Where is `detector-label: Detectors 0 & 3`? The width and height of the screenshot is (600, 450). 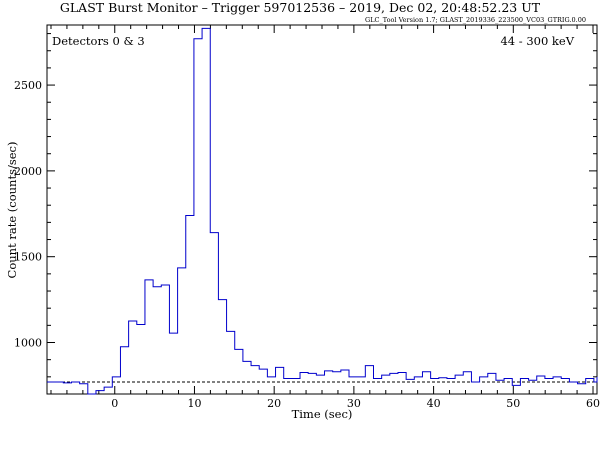 detector-label: Detectors 0 & 3 is located at coordinates (98, 41).